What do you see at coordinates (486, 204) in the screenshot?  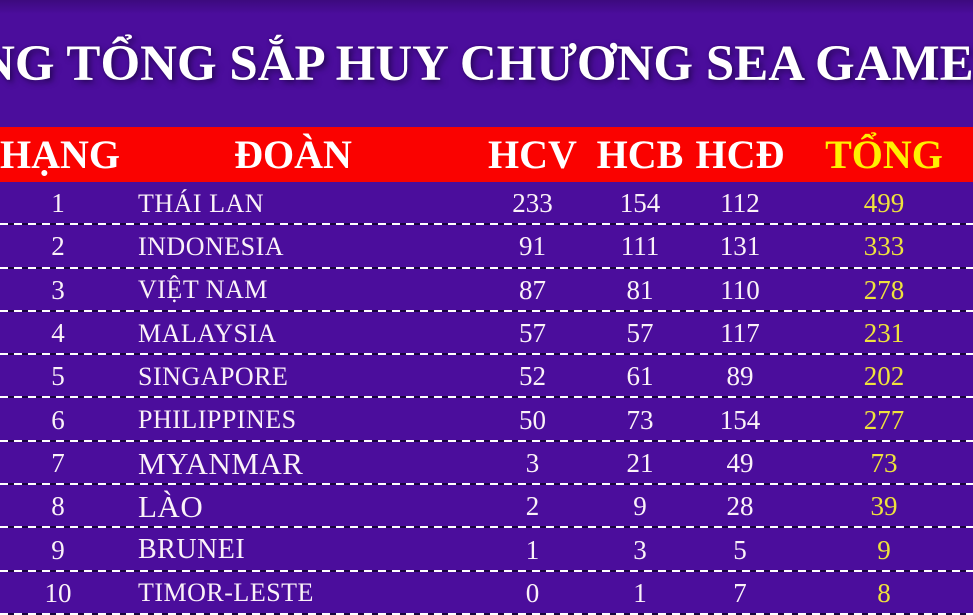 I see `table-row: 1 THÁI LAN 233 154 112 499` at bounding box center [486, 204].